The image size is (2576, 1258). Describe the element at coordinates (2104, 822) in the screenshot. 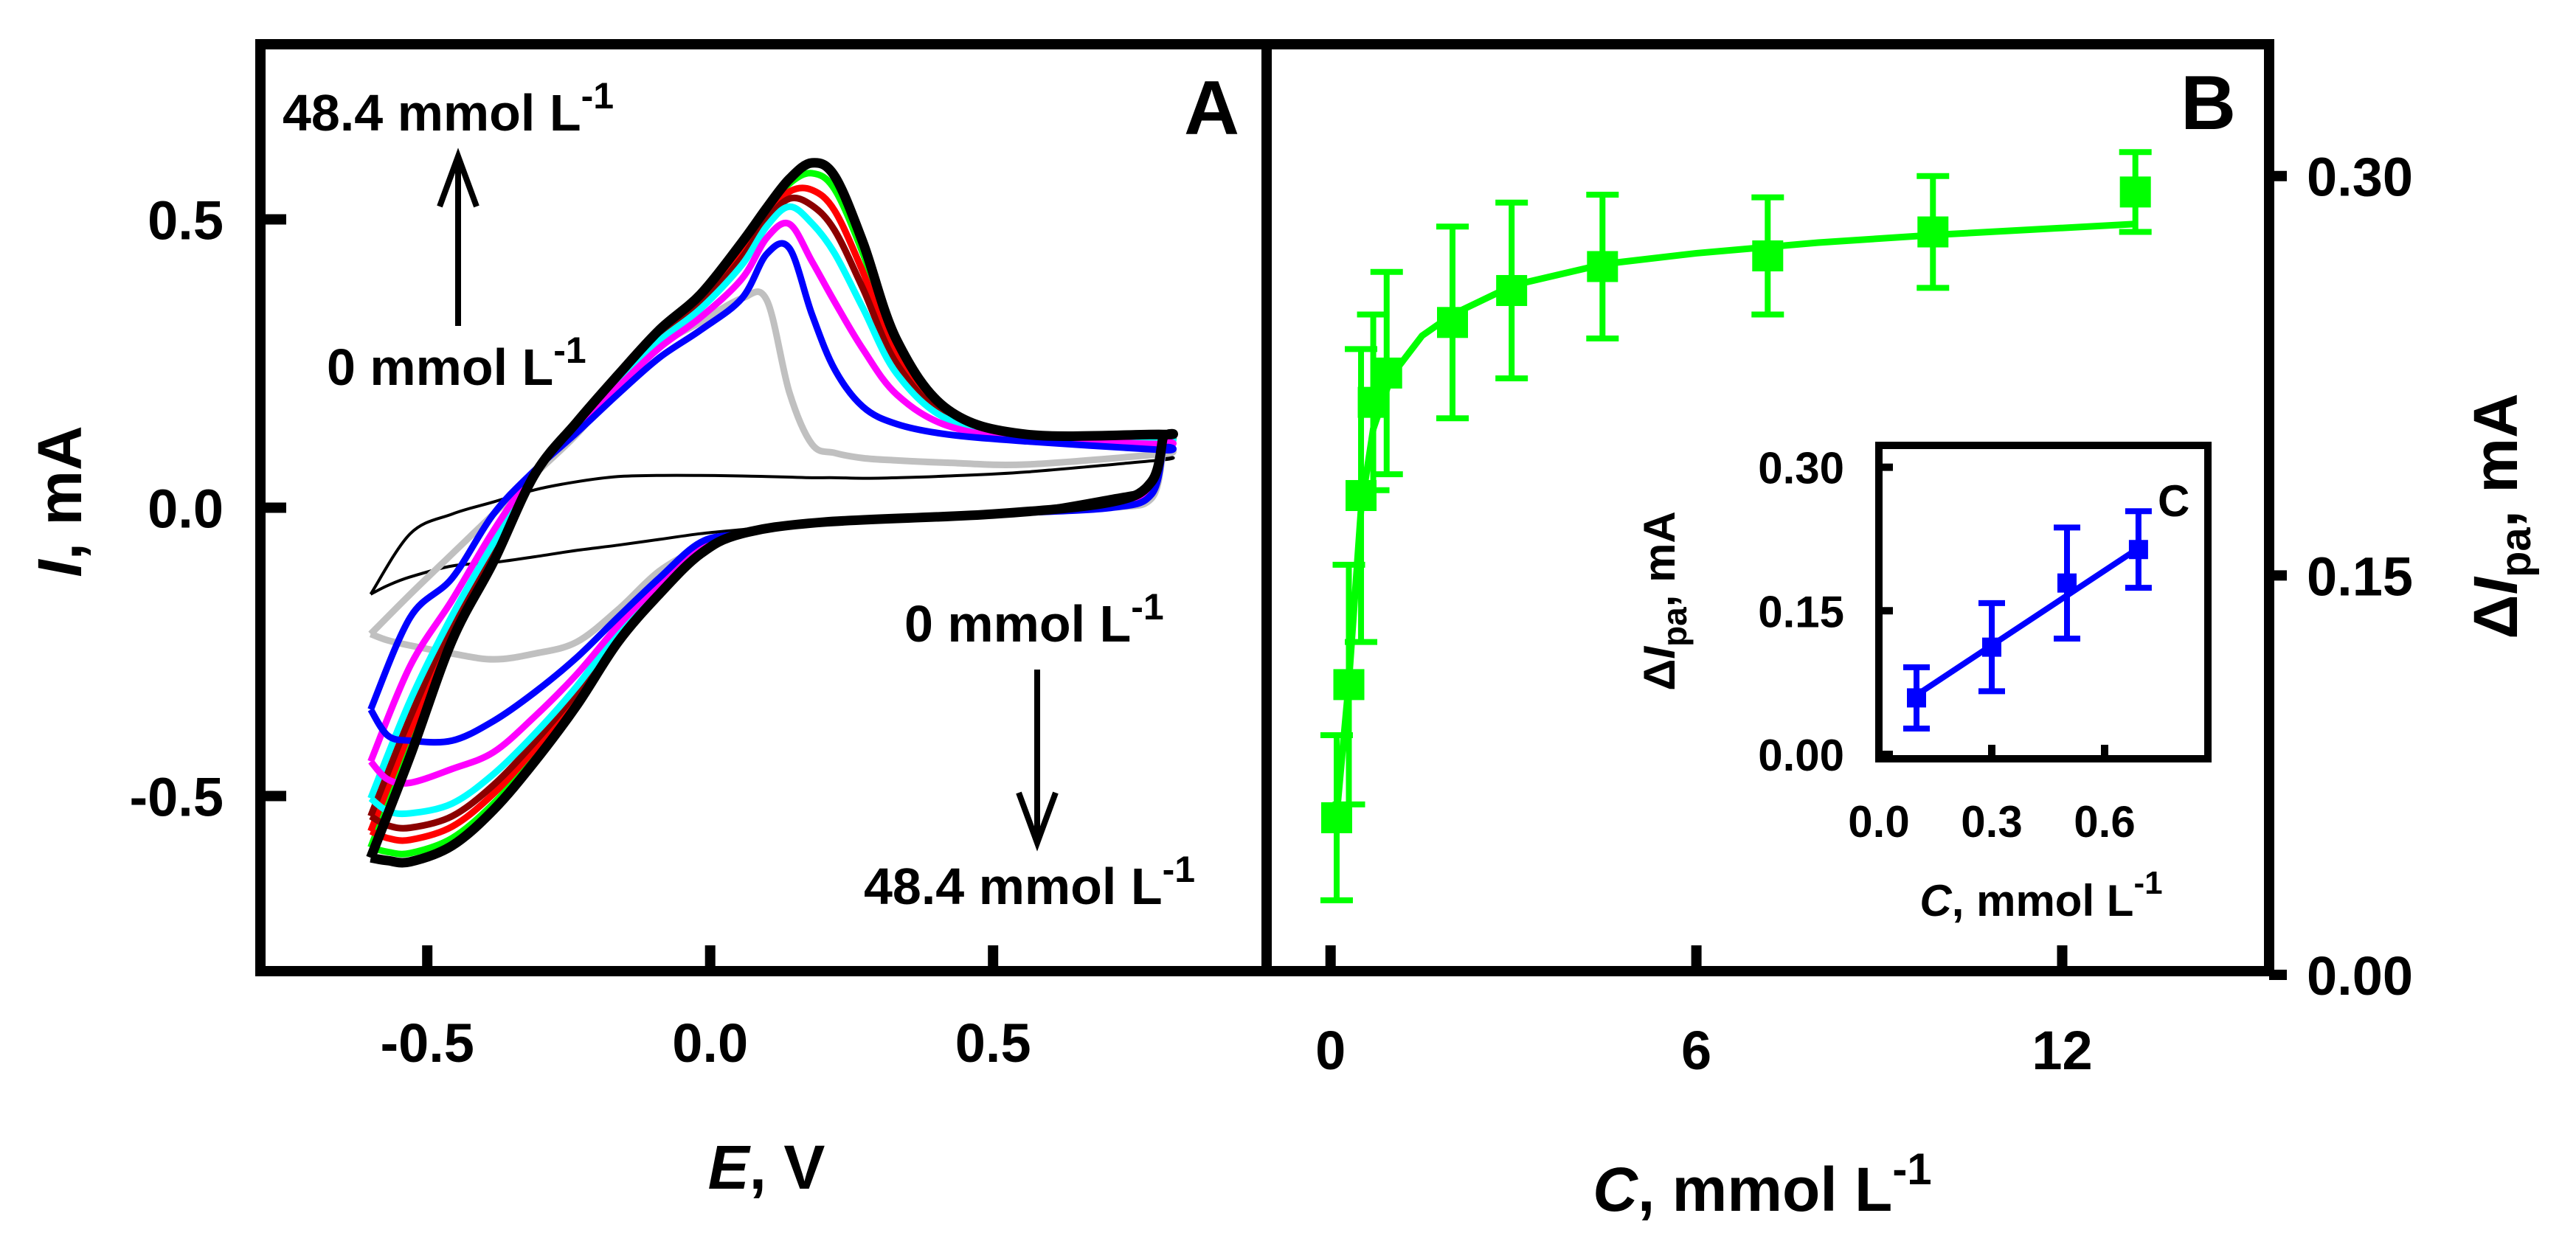

I see `x-tick-label-c: 0.6` at that location.